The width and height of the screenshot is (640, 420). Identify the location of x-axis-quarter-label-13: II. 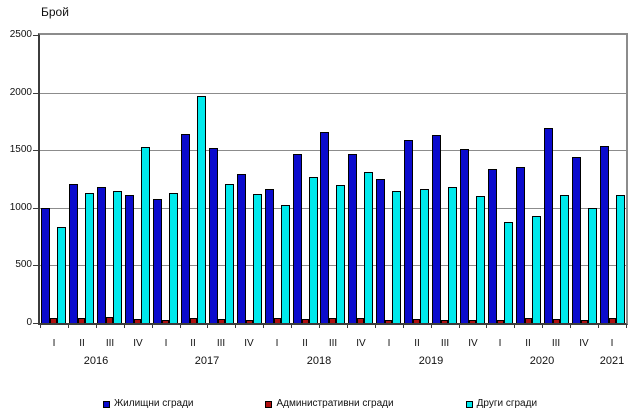
(417, 343).